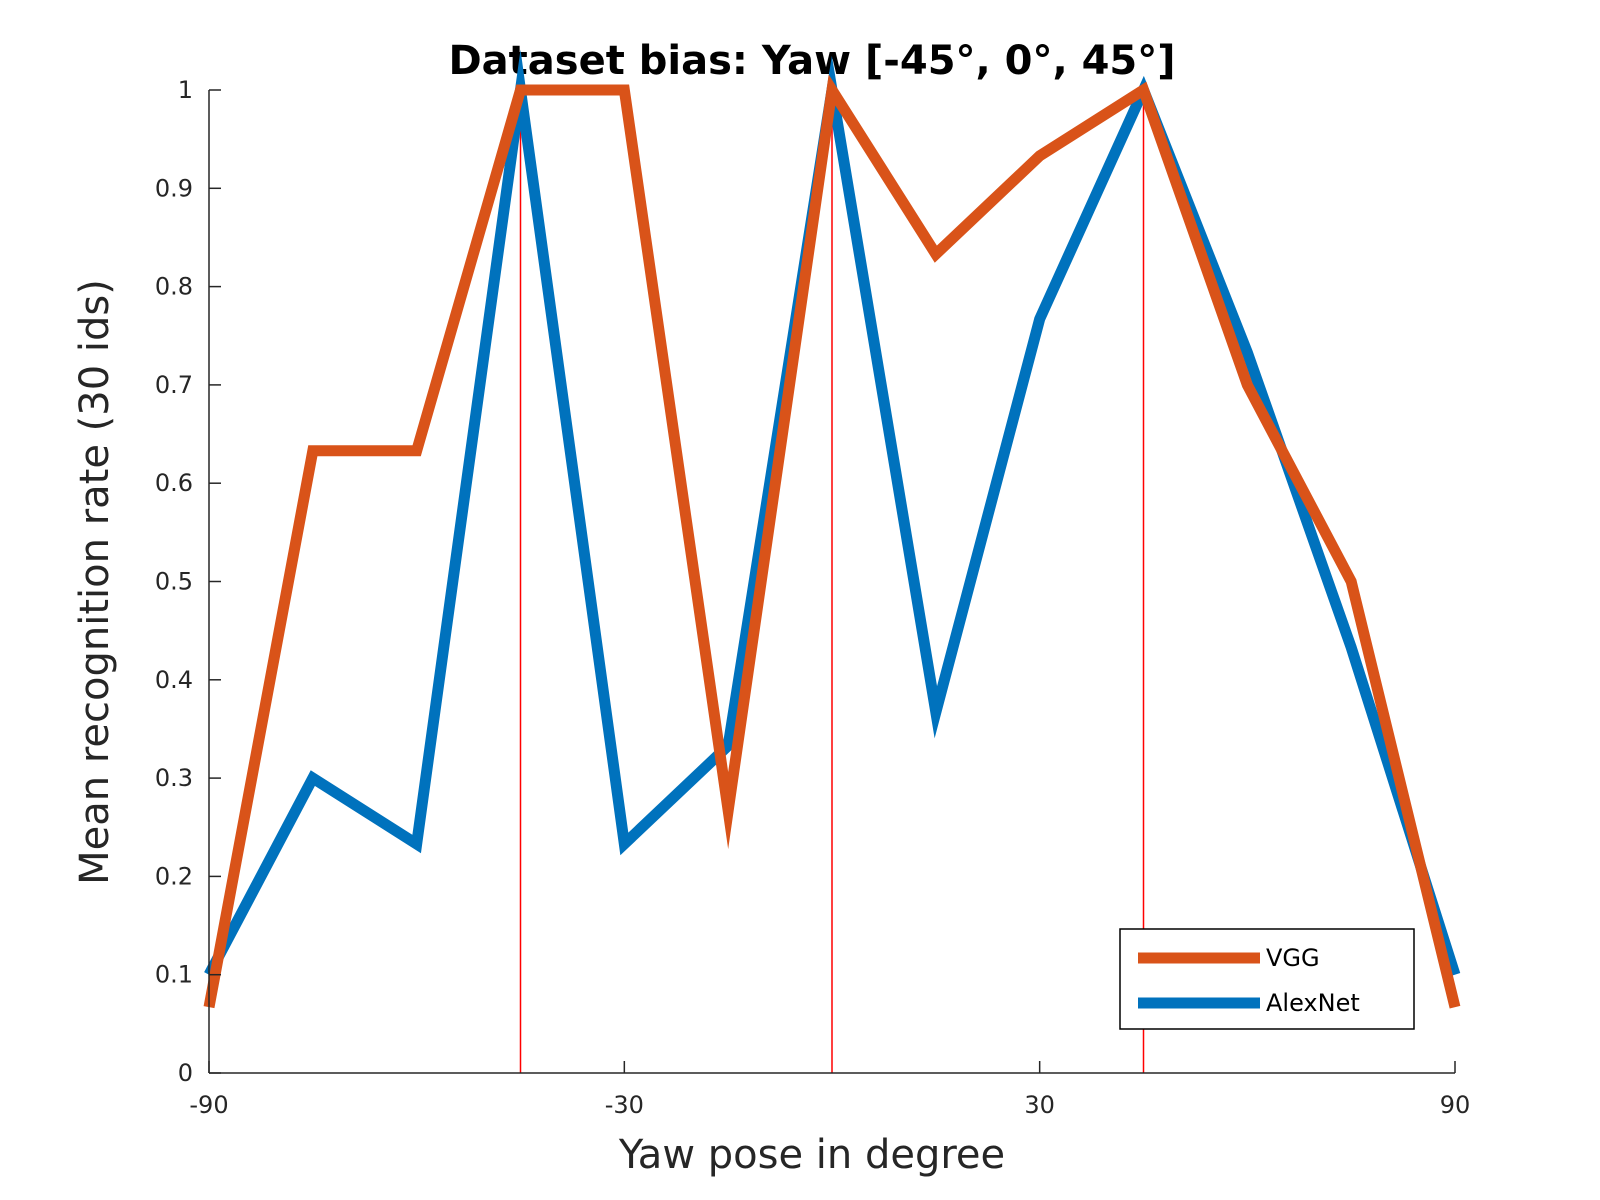  What do you see at coordinates (1313, 1003) in the screenshot?
I see `legend-label-alexnet: AlexNet` at bounding box center [1313, 1003].